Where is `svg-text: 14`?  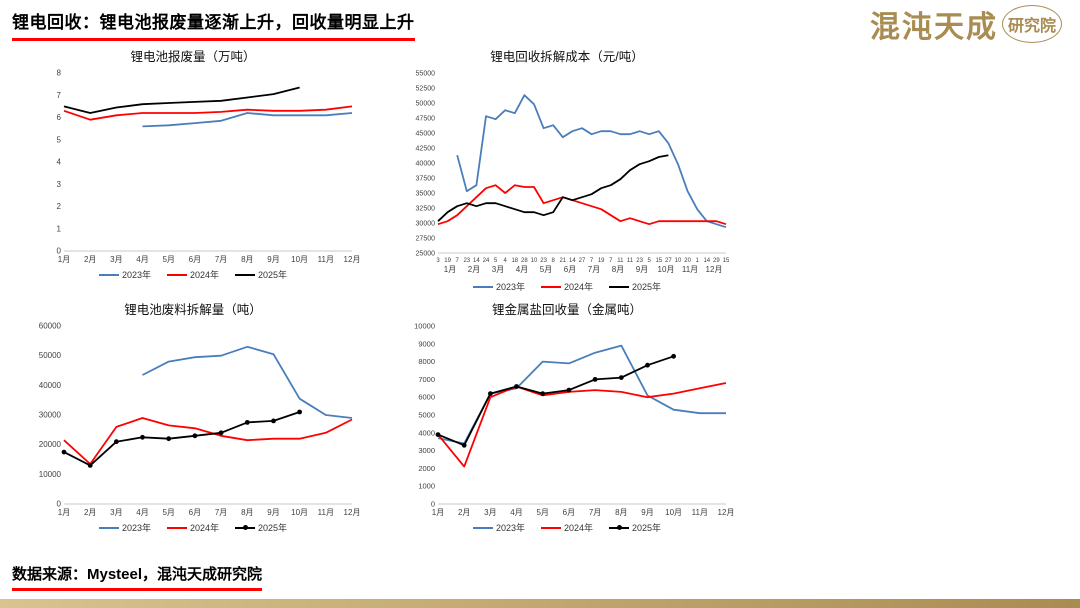 svg-text: 14 is located at coordinates (572, 261).